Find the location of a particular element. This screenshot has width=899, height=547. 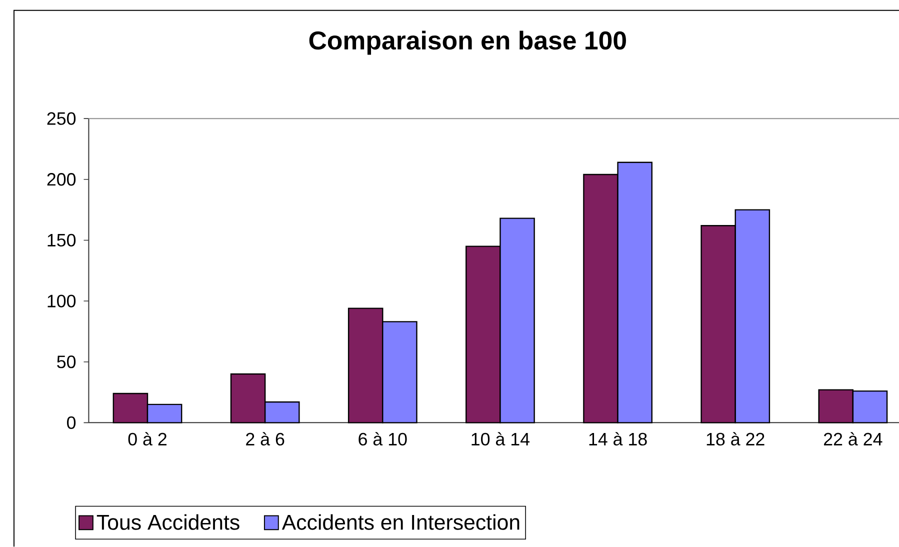

x-tick-label: 18 à 22 is located at coordinates (735, 439).